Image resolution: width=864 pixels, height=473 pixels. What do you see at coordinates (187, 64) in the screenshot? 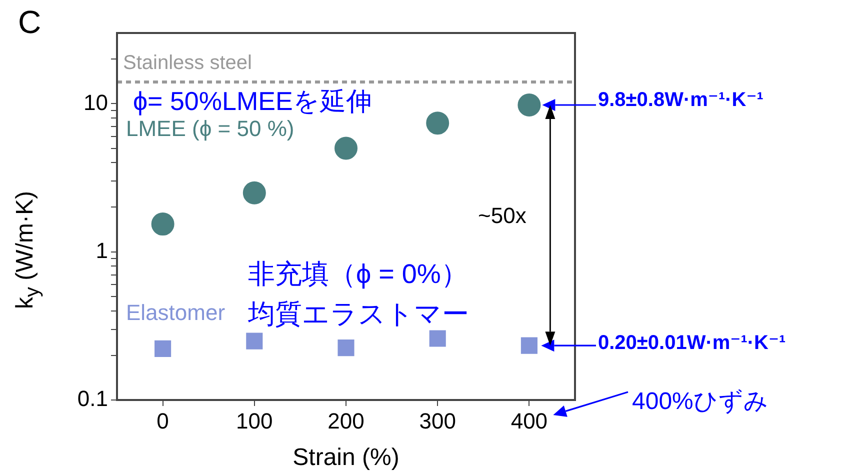
I see `ref-line-label: Stainless steel` at bounding box center [187, 64].